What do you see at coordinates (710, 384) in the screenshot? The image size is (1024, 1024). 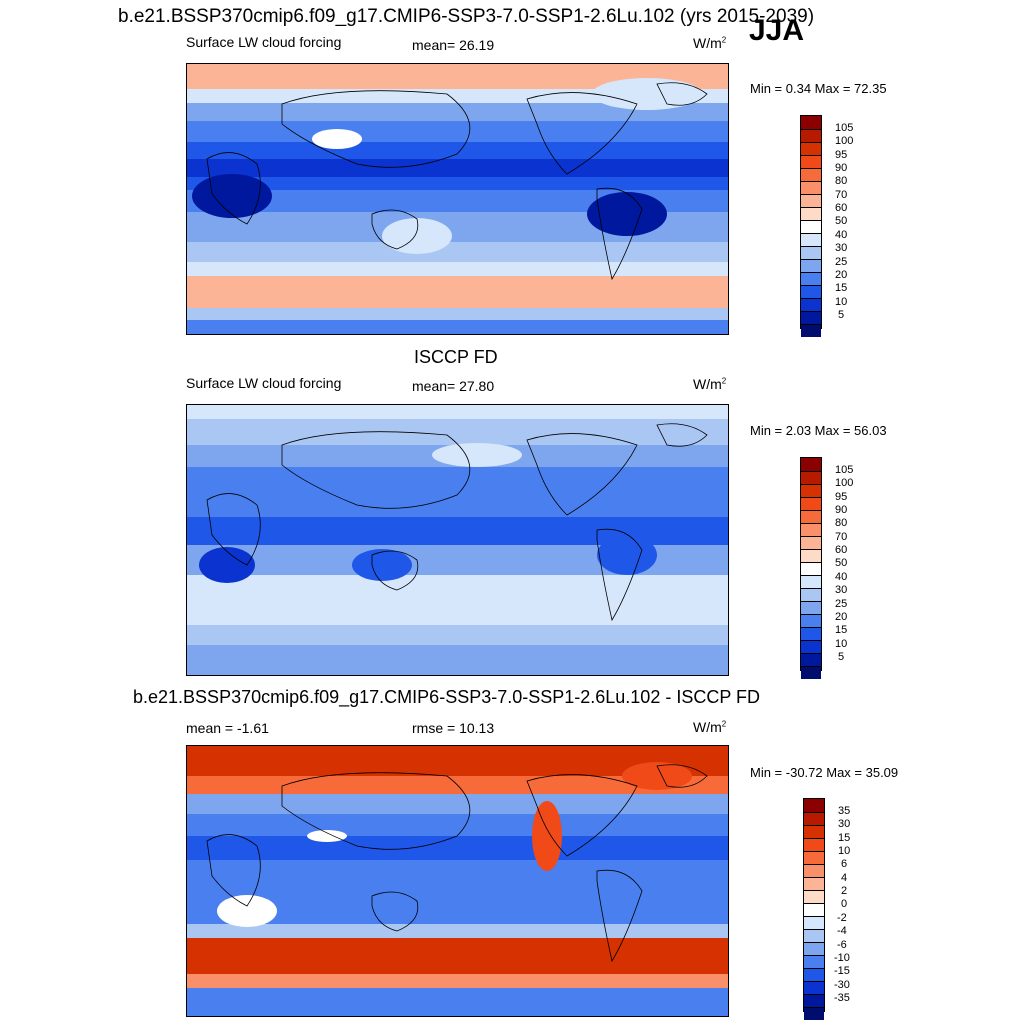 I see `panel2-units-label: W/m2` at bounding box center [710, 384].